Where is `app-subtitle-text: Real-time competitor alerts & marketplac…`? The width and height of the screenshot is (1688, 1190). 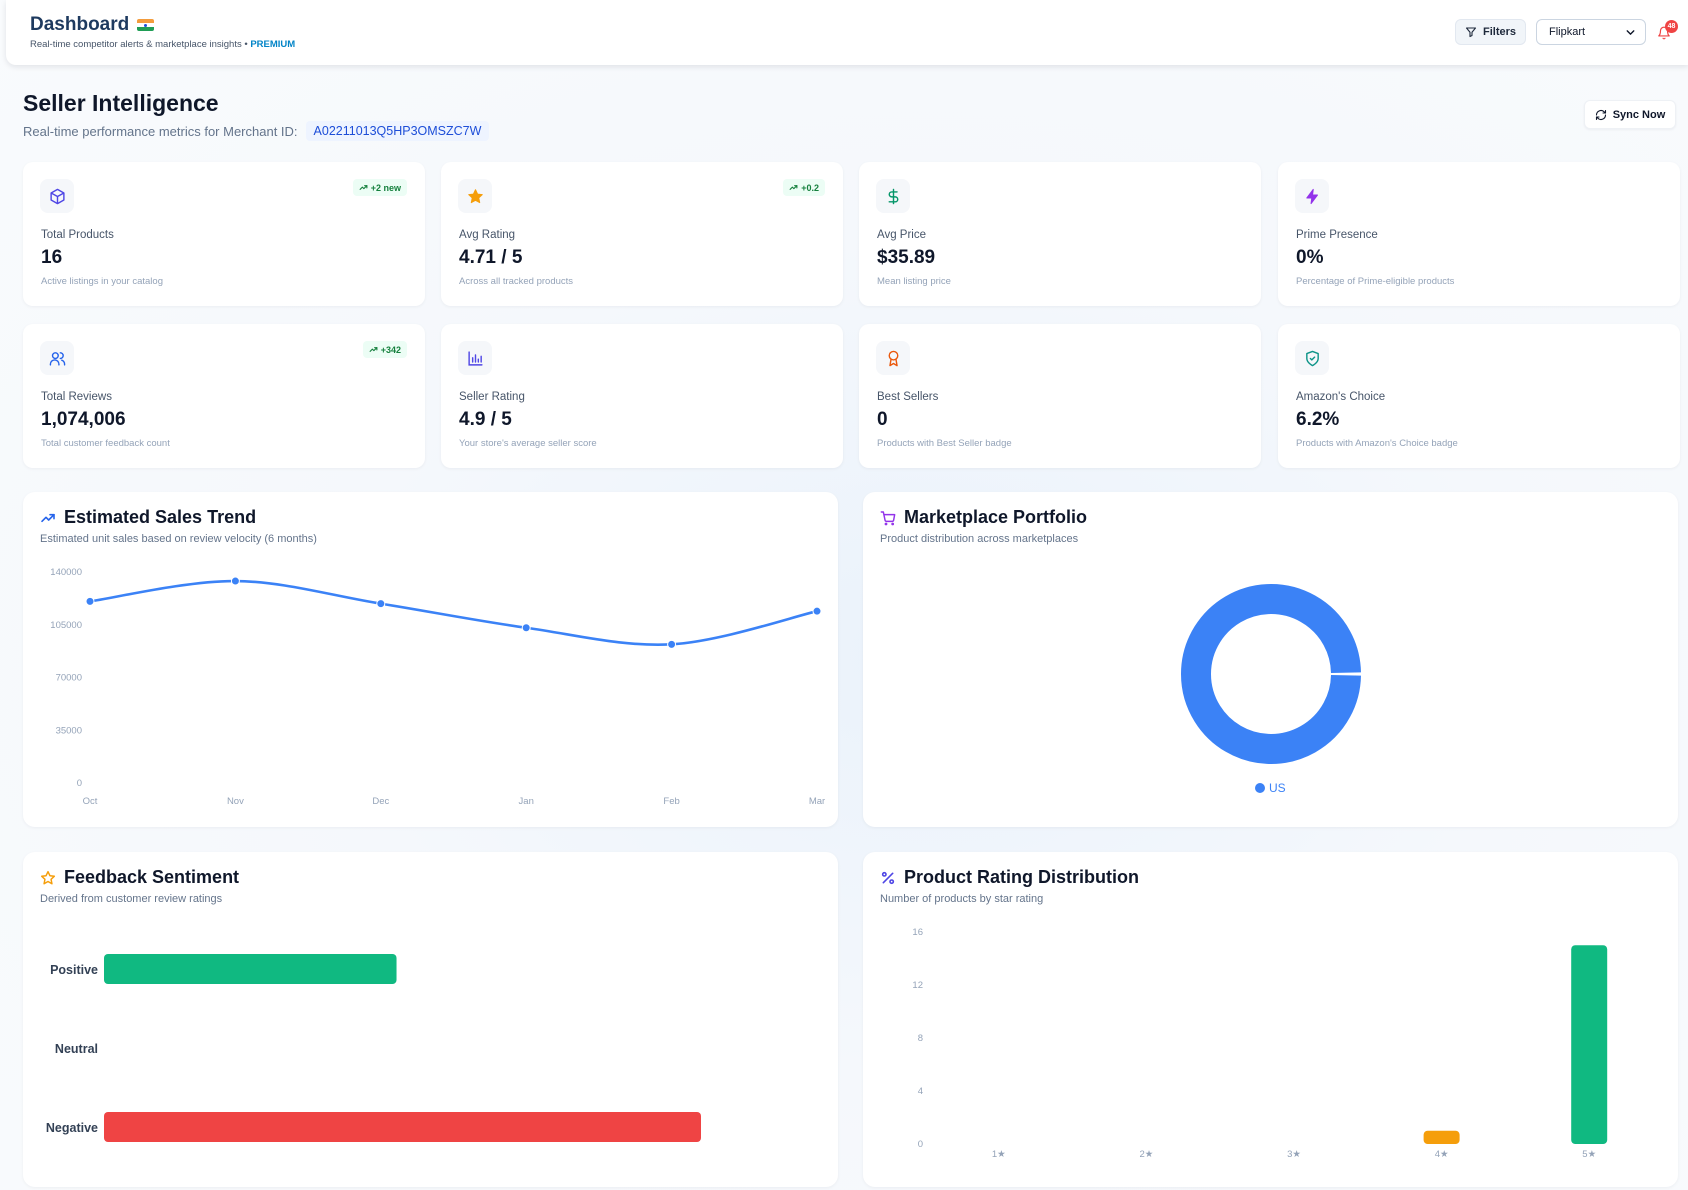 app-subtitle-text: Real-time competitor alerts & marketplac… is located at coordinates (139, 44).